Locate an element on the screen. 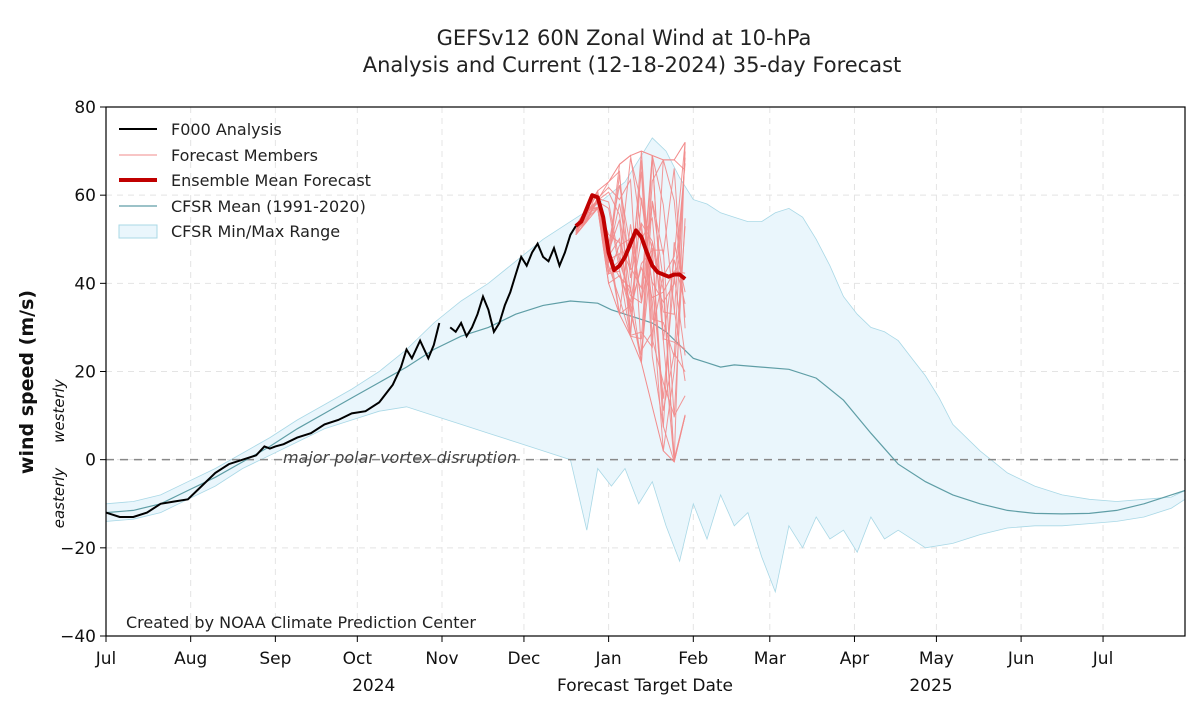  zero-line-annotation: major polar vortex disruption is located at coordinates (400, 457).